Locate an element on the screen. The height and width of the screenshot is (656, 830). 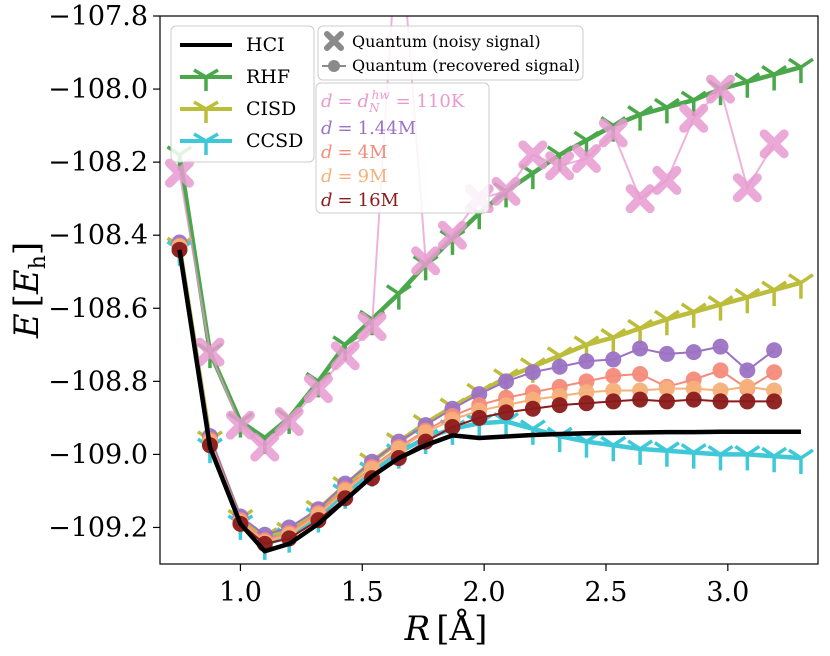
legend-dim-1.44m: d = 1.44M is located at coordinates (368, 128).